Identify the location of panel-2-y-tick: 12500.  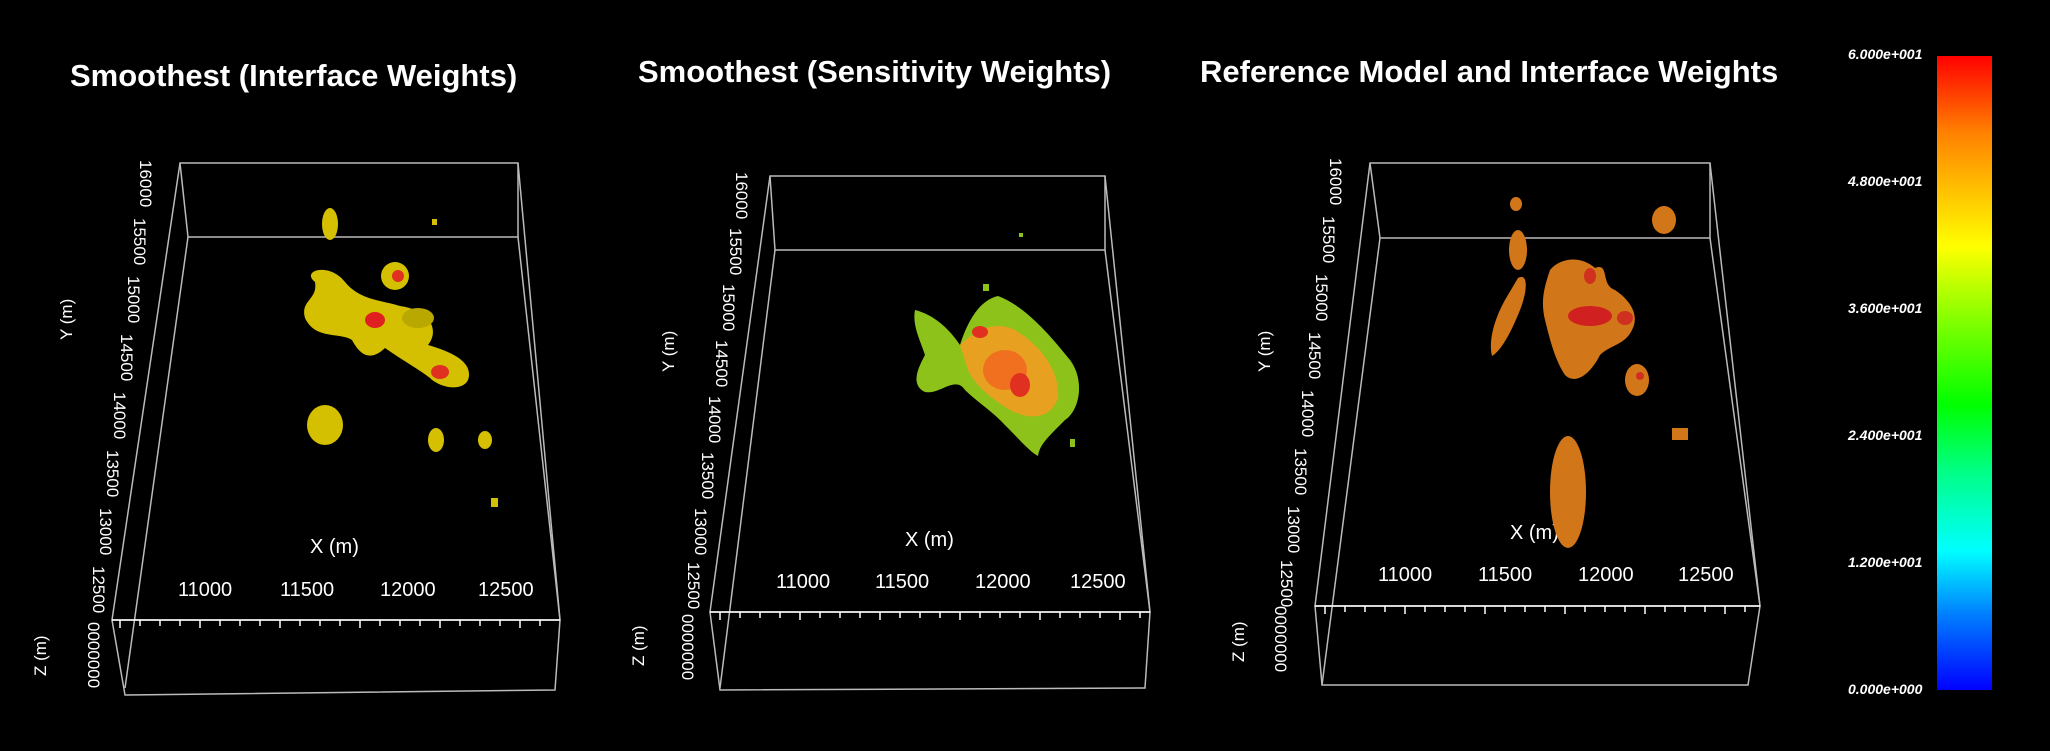
(693, 585).